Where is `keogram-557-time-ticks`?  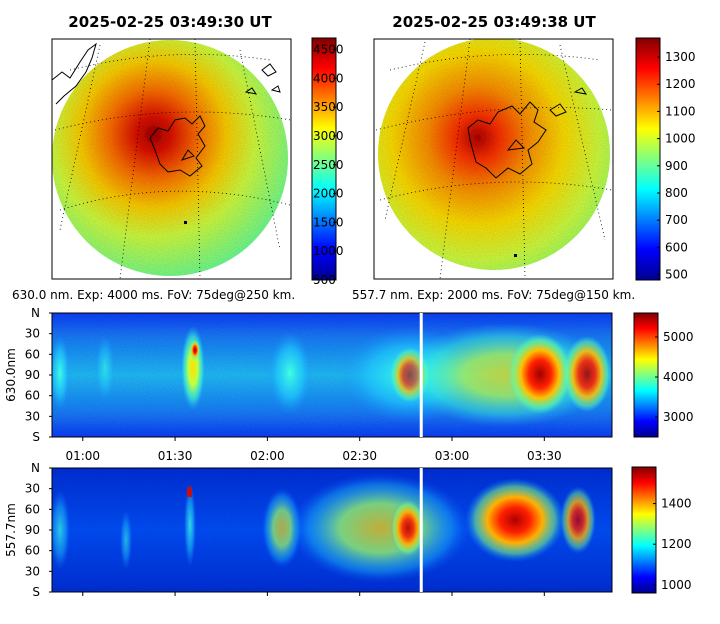 keogram-557-time-ticks is located at coordinates (313, 594).